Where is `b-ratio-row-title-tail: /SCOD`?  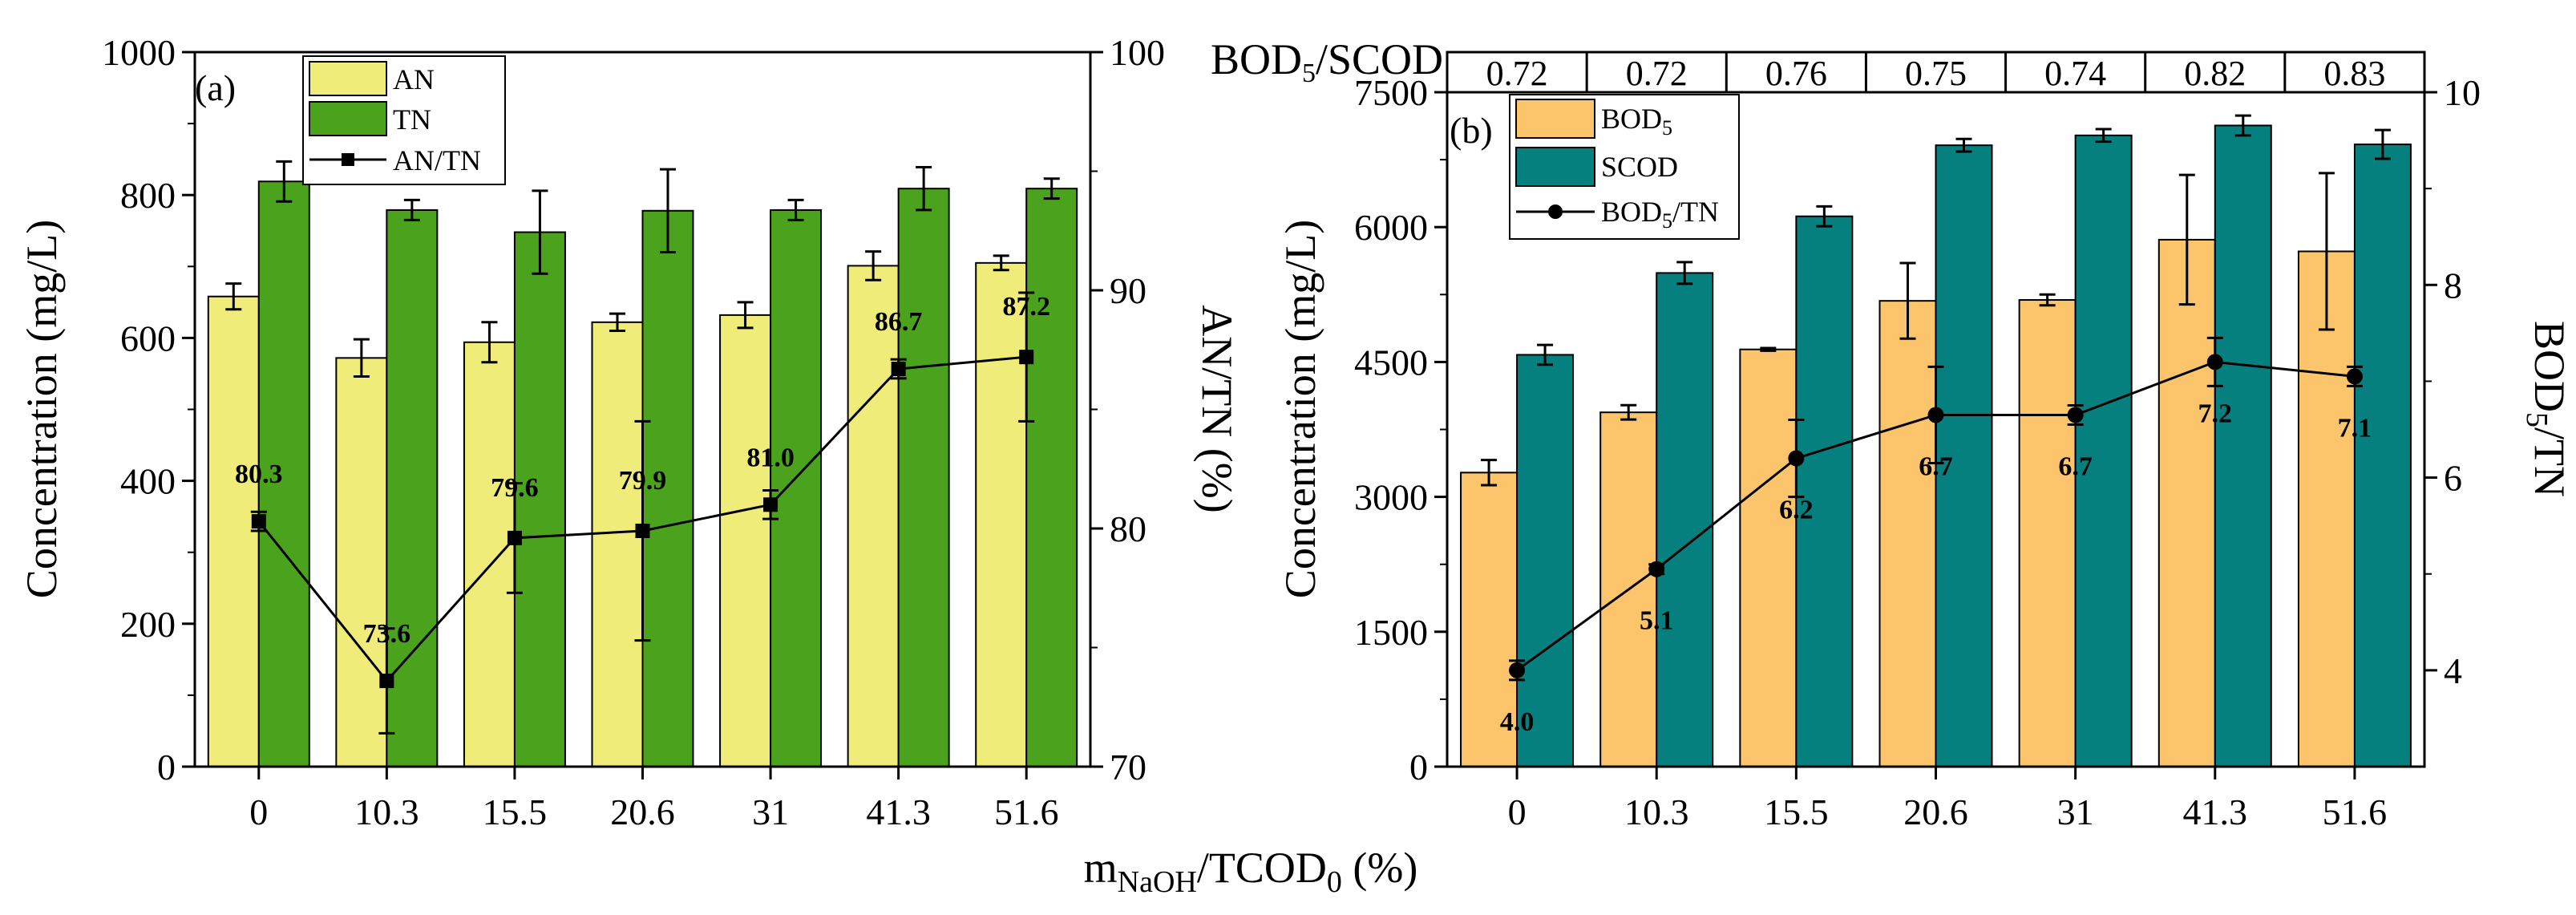 b-ratio-row-title-tail: /SCOD is located at coordinates (1379, 59).